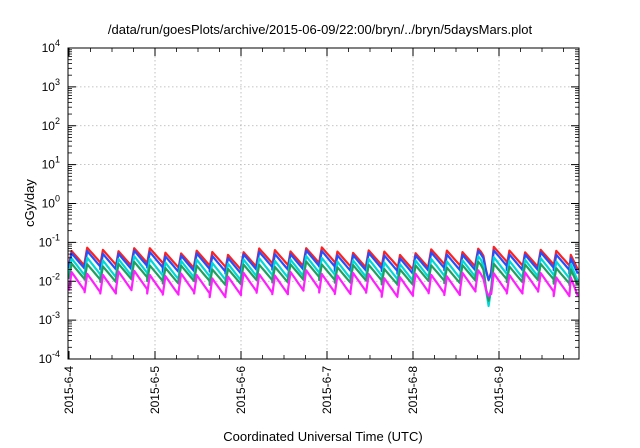 Image resolution: width=640 pixels, height=448 pixels. I want to click on x-tick-label: 2015-6-7, so click(327, 390).